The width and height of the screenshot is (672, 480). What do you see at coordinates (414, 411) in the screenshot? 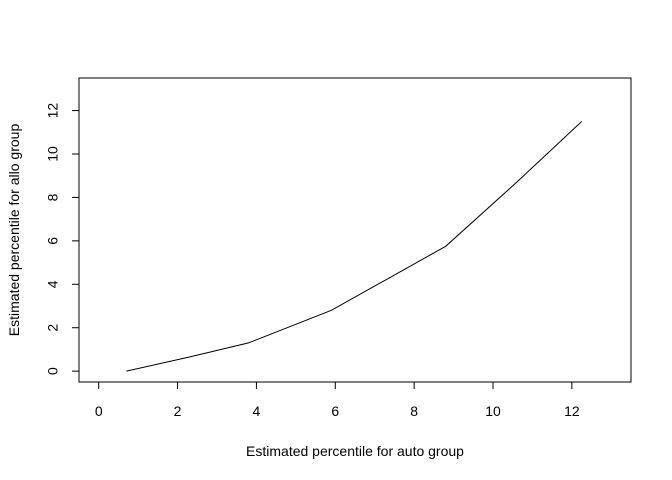
I see `x-tick-label: 8` at bounding box center [414, 411].